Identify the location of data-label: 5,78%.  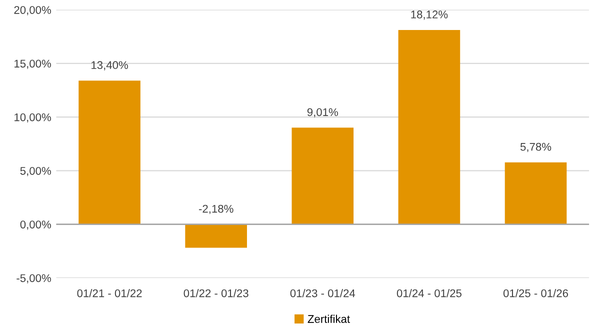
(536, 147).